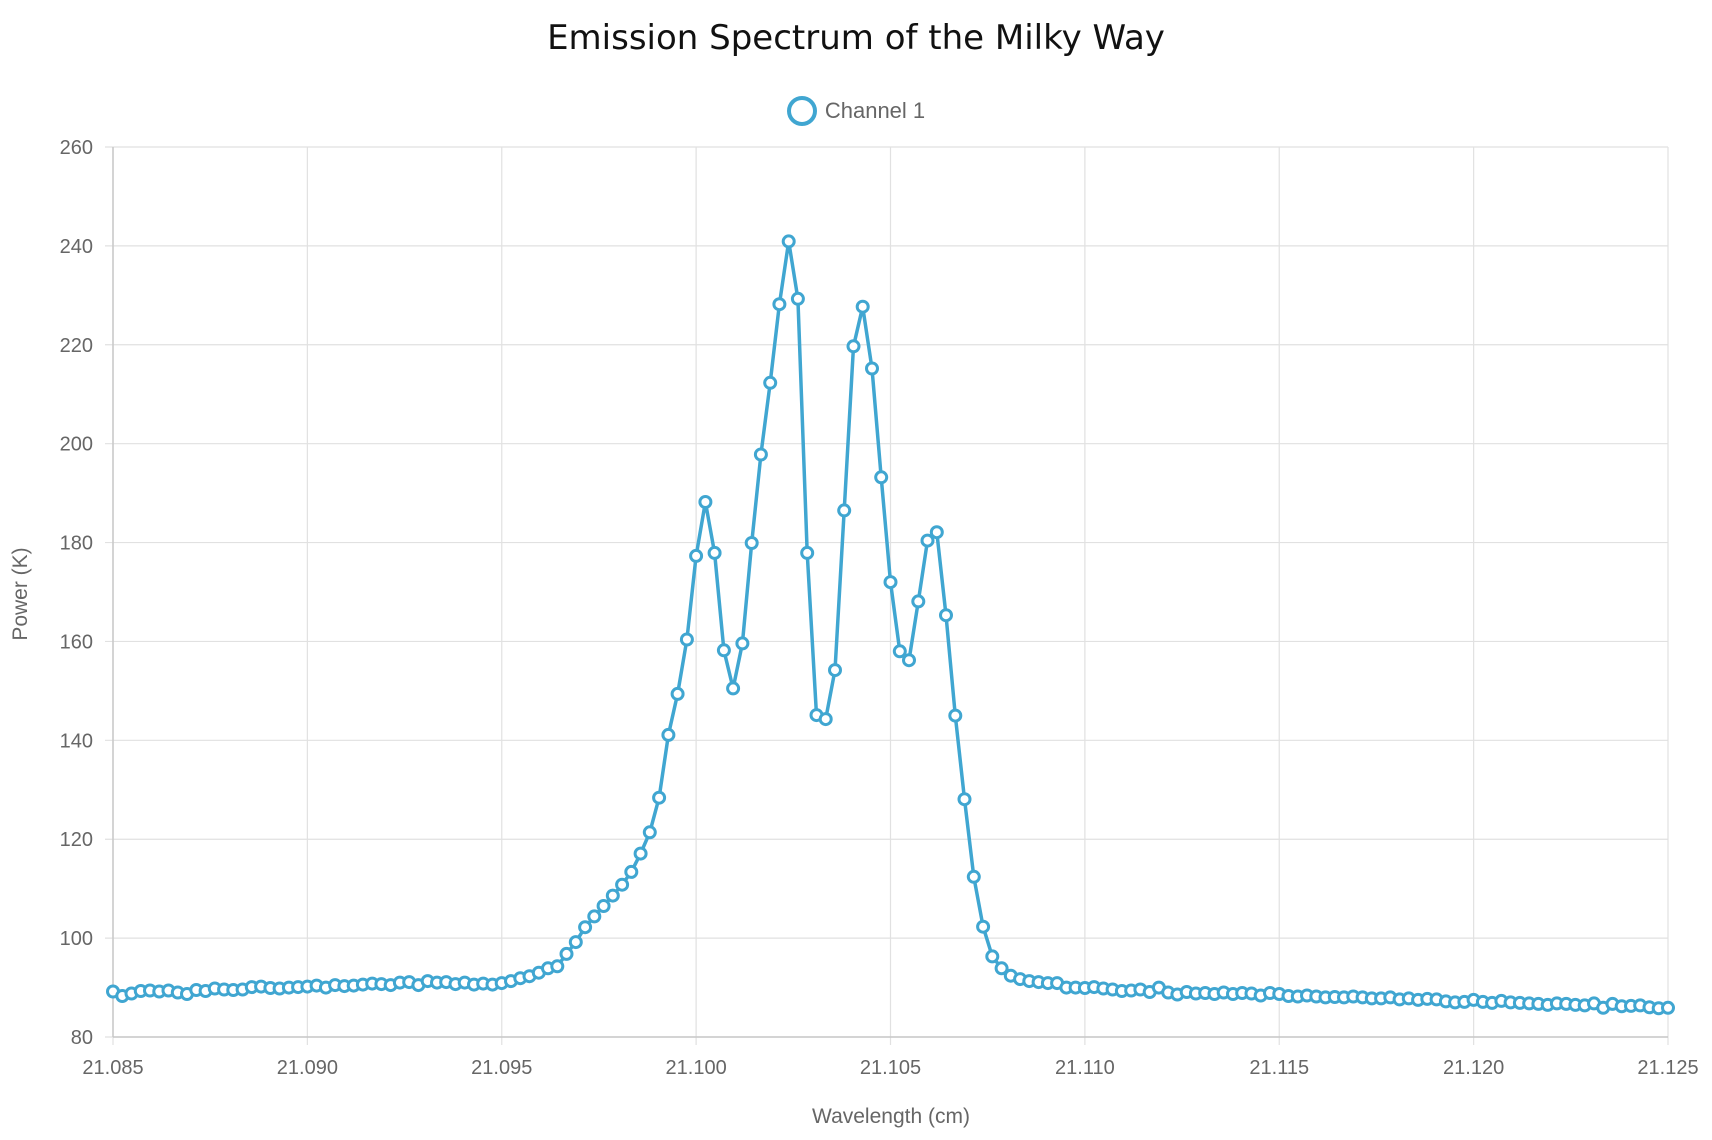  Describe the element at coordinates (890, 1068) in the screenshot. I see `x-tick-label: 21.105` at that location.